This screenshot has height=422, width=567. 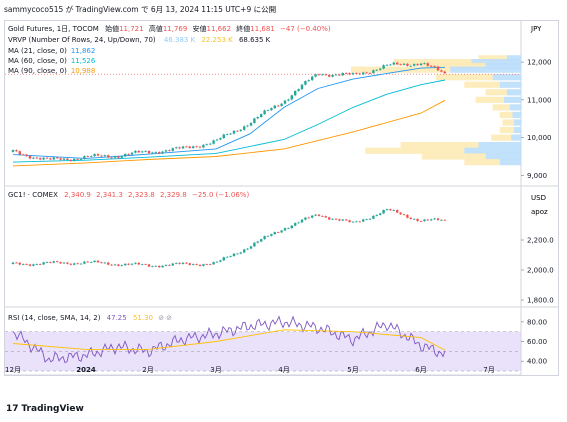 I want to click on rsi-axis-label-1: 60.00, so click(x=537, y=342).